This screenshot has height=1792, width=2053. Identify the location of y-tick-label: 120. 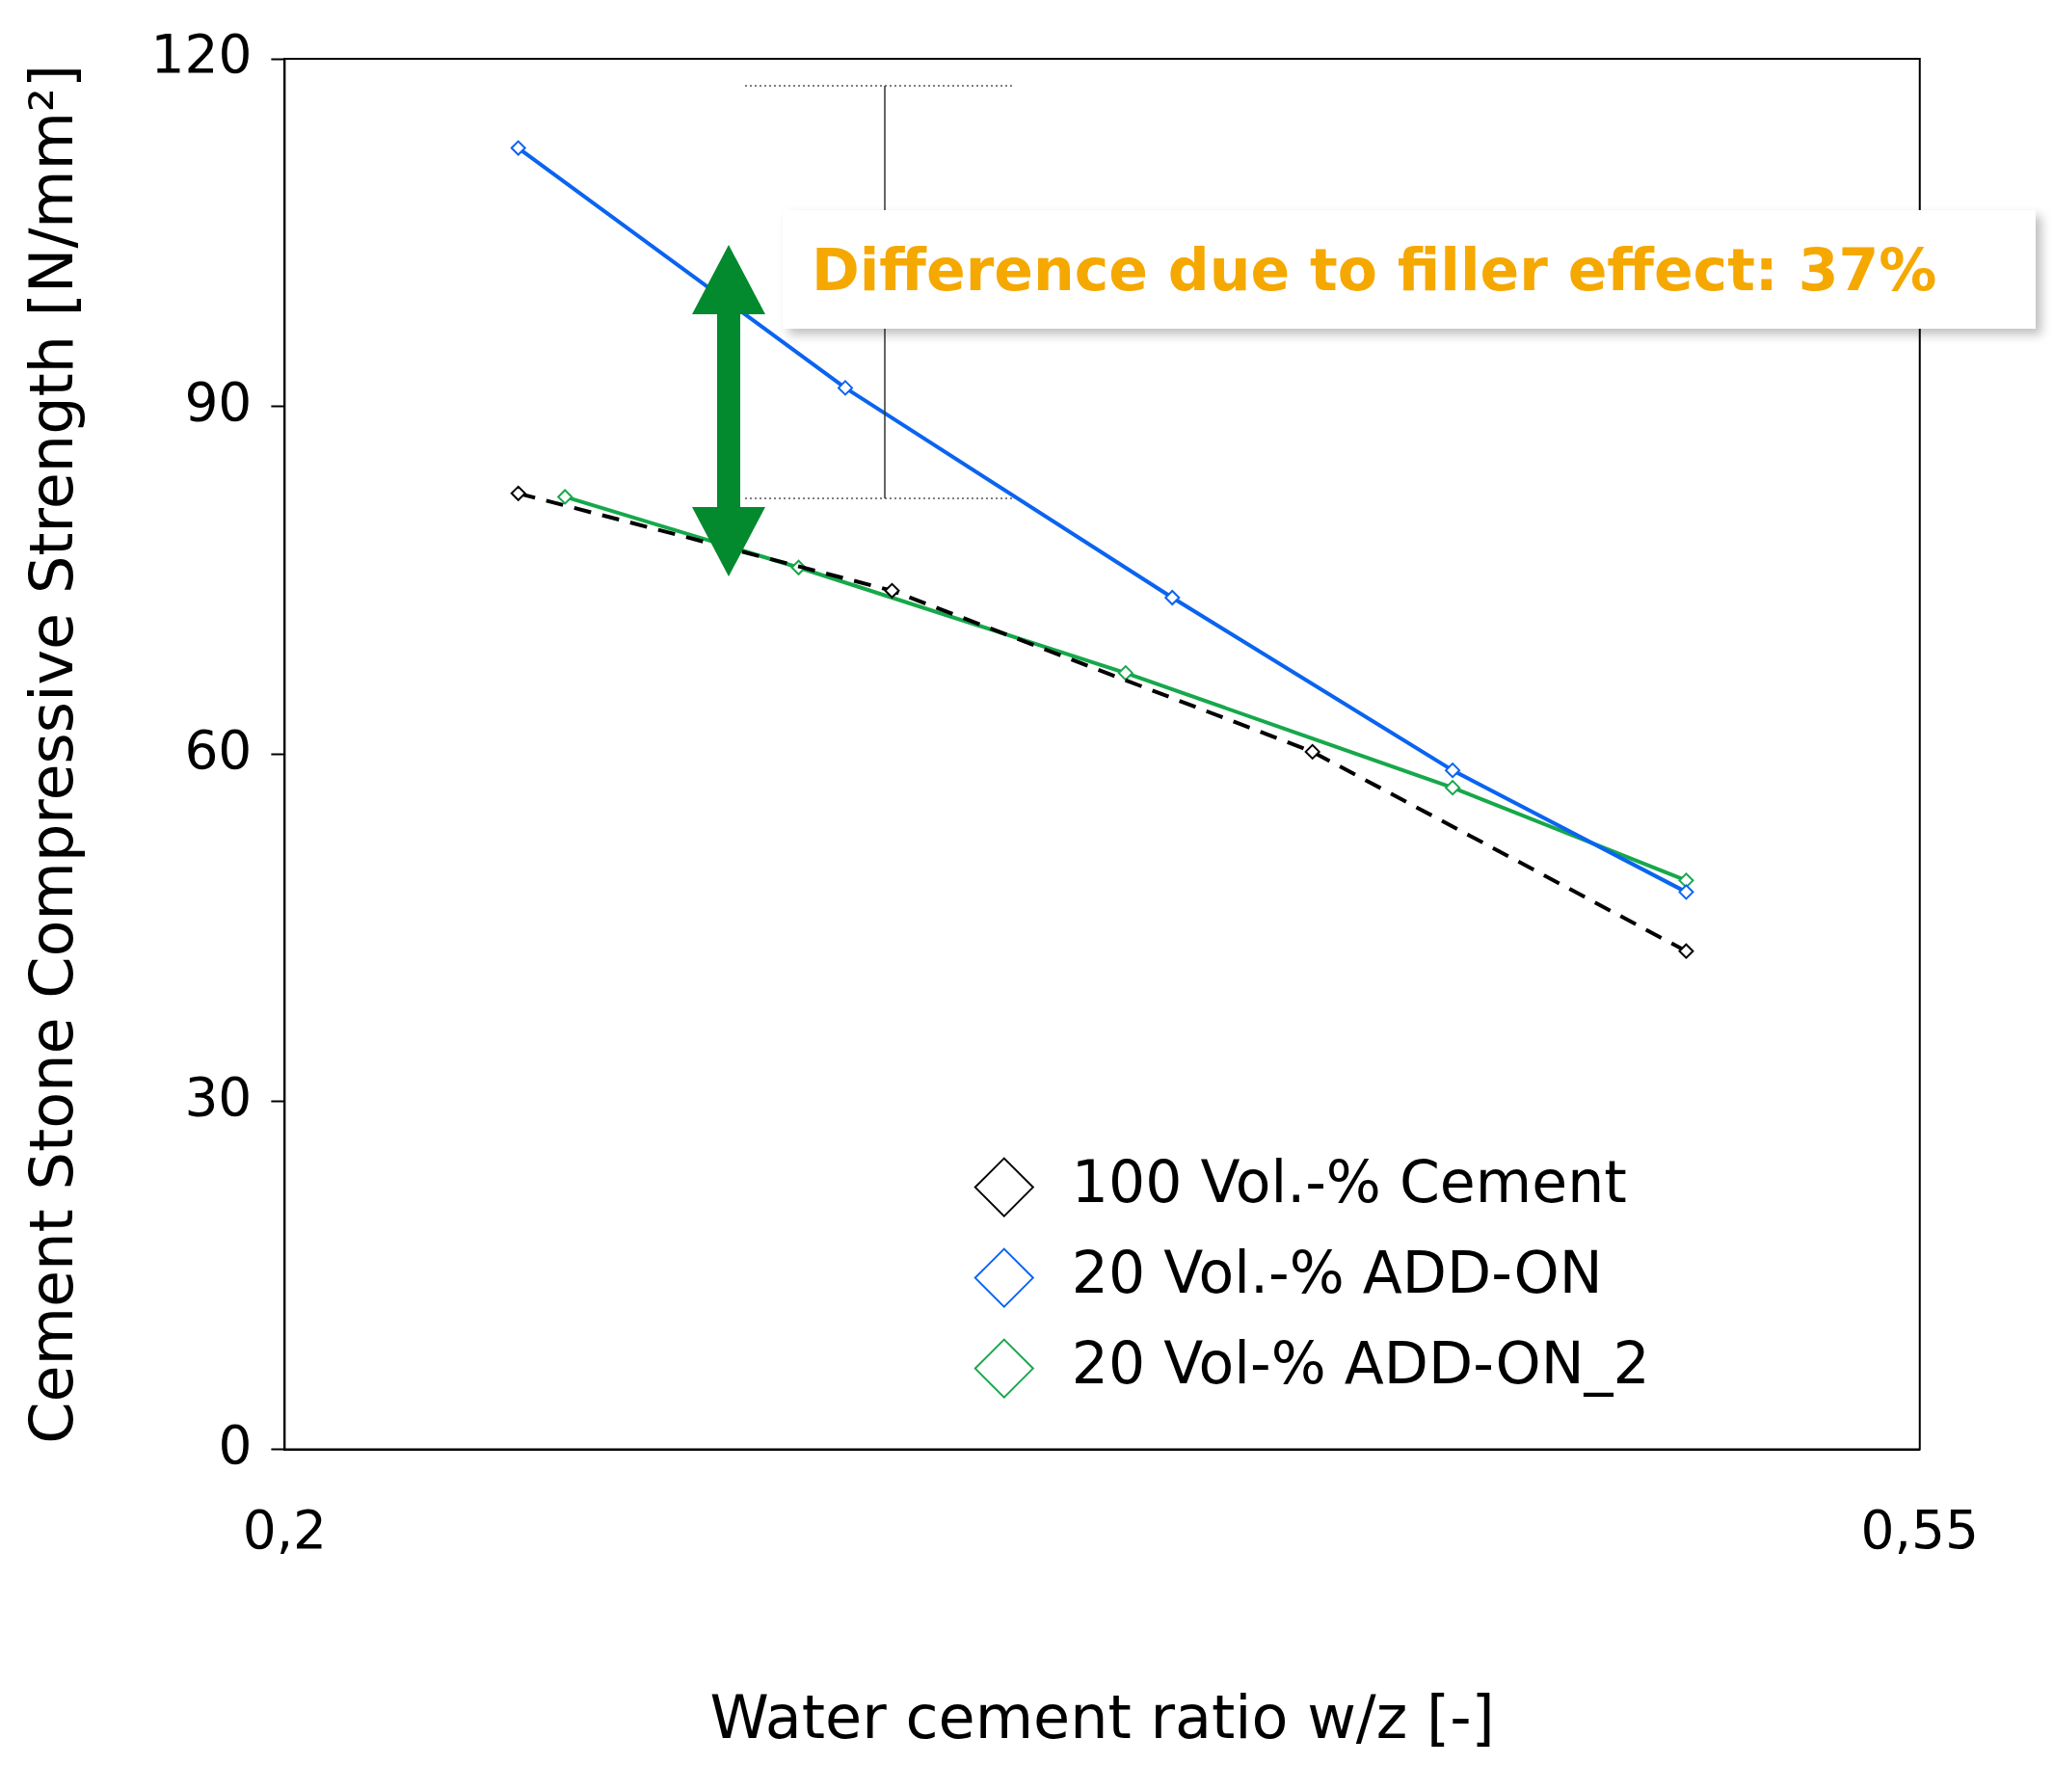
(201, 54).